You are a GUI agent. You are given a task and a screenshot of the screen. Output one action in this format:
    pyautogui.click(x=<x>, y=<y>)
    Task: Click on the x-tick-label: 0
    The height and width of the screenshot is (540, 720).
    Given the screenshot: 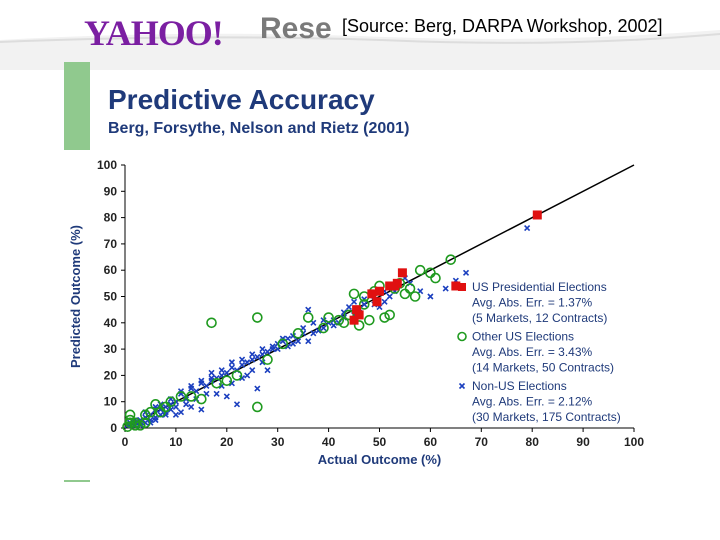 What is the action you would take?
    pyautogui.click(x=125, y=442)
    